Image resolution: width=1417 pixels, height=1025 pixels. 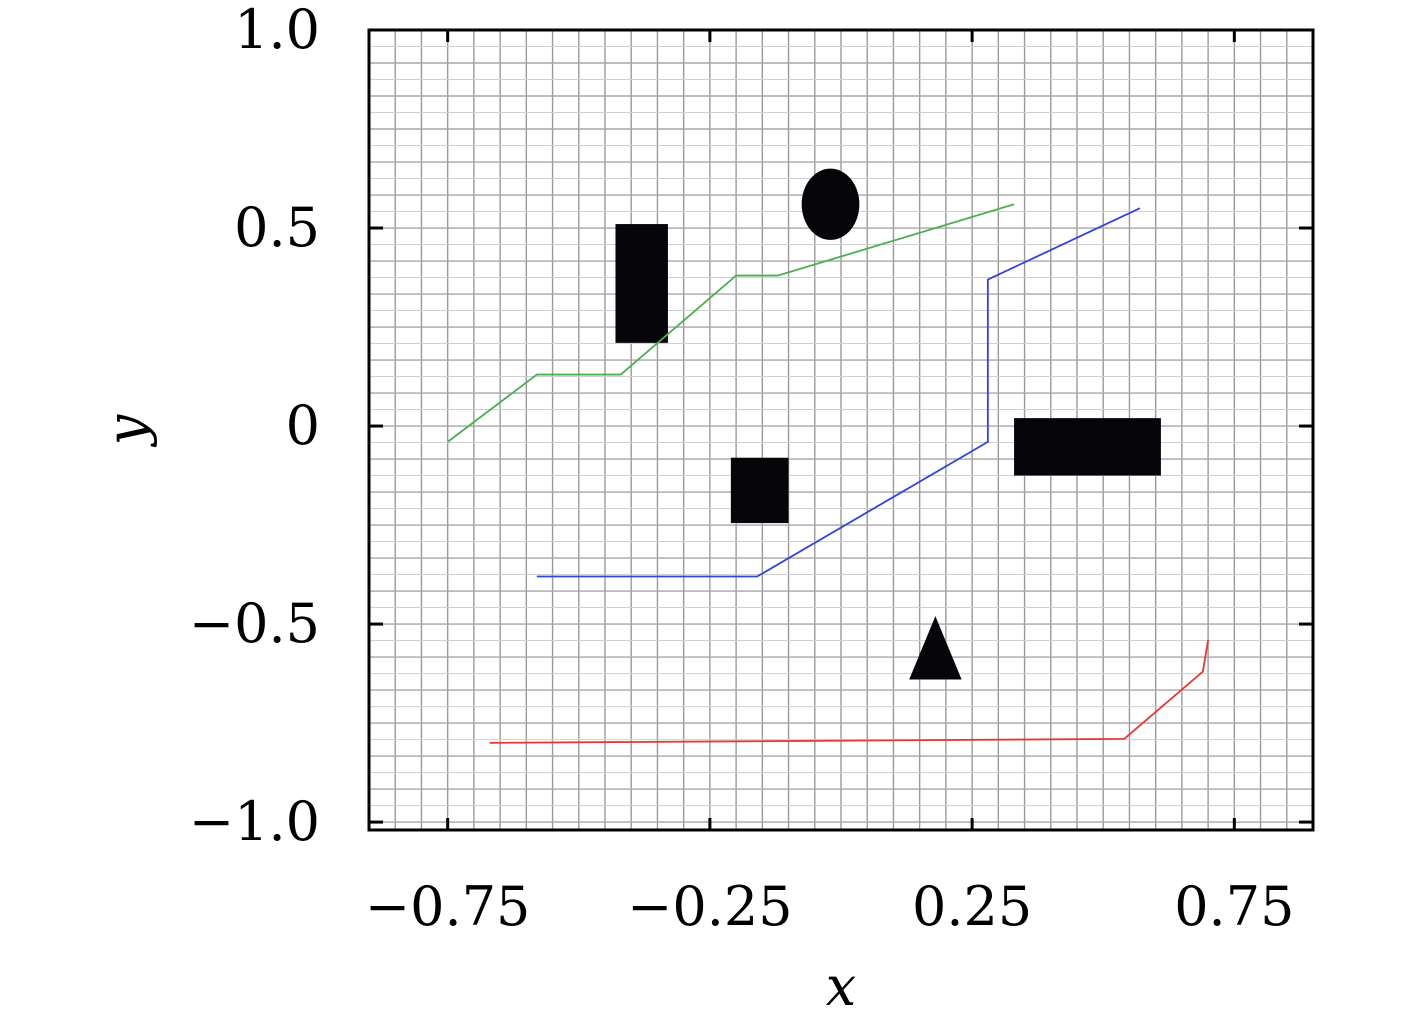 I want to click on y-tick-label: 1.0, so click(x=277, y=30).